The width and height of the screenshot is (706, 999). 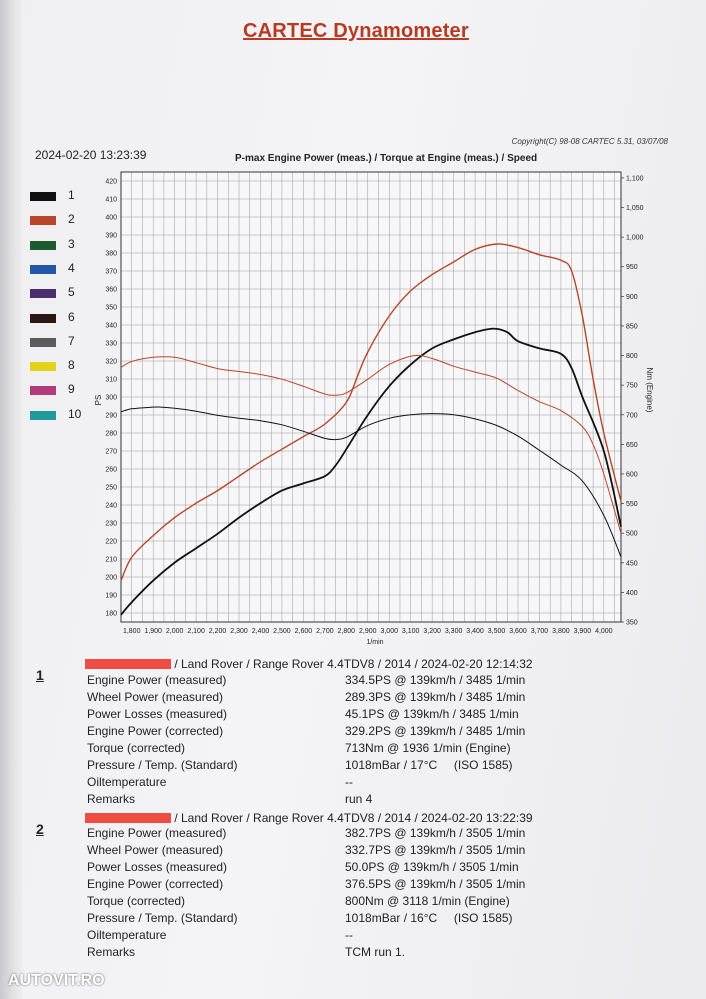 I want to click on legend-label: 9, so click(x=71, y=389).